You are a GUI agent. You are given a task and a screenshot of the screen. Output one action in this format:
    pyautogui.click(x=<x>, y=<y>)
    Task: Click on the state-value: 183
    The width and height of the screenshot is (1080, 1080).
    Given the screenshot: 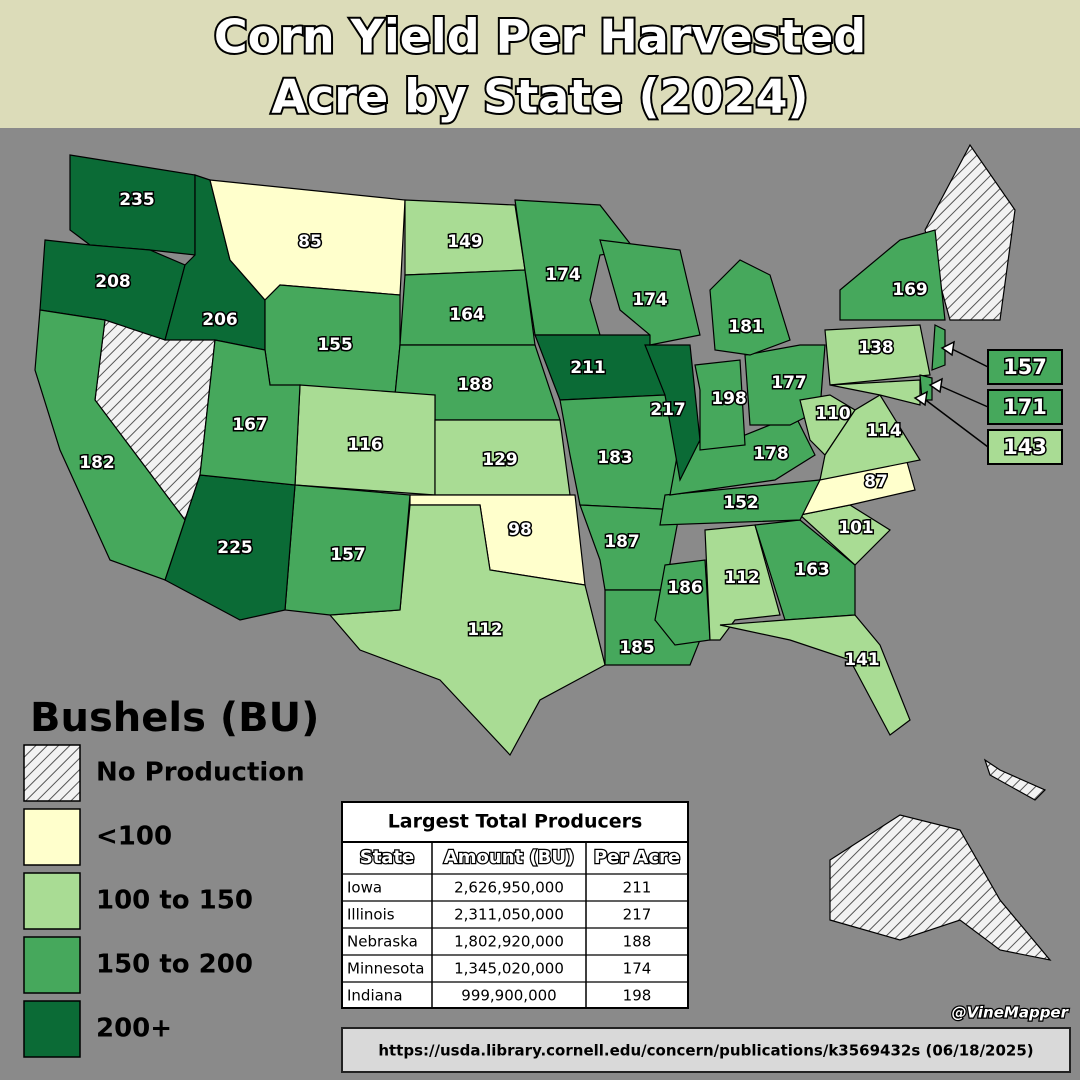 What is the action you would take?
    pyautogui.click(x=615, y=458)
    